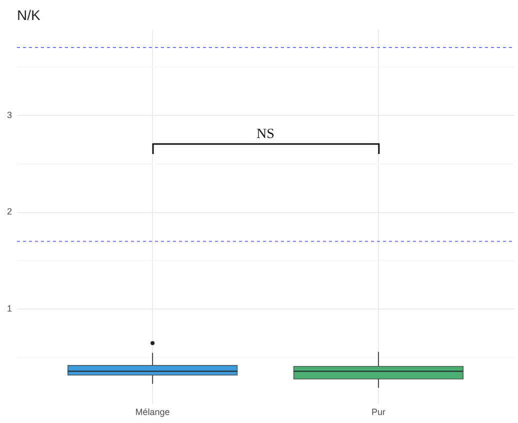 This screenshot has height=423, width=518. What do you see at coordinates (9, 115) in the screenshot?
I see `y-tick-label: 3` at bounding box center [9, 115].